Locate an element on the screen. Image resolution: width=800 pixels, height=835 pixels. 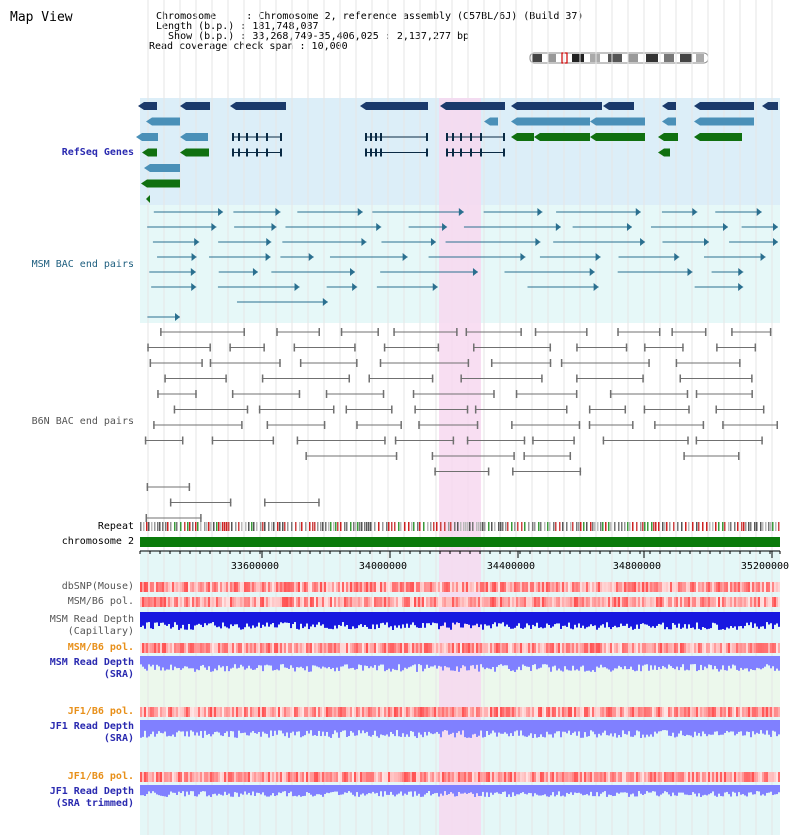
jf1-depth-sra-label-1: JF1 Read Depth is located at coordinates (91, 726).